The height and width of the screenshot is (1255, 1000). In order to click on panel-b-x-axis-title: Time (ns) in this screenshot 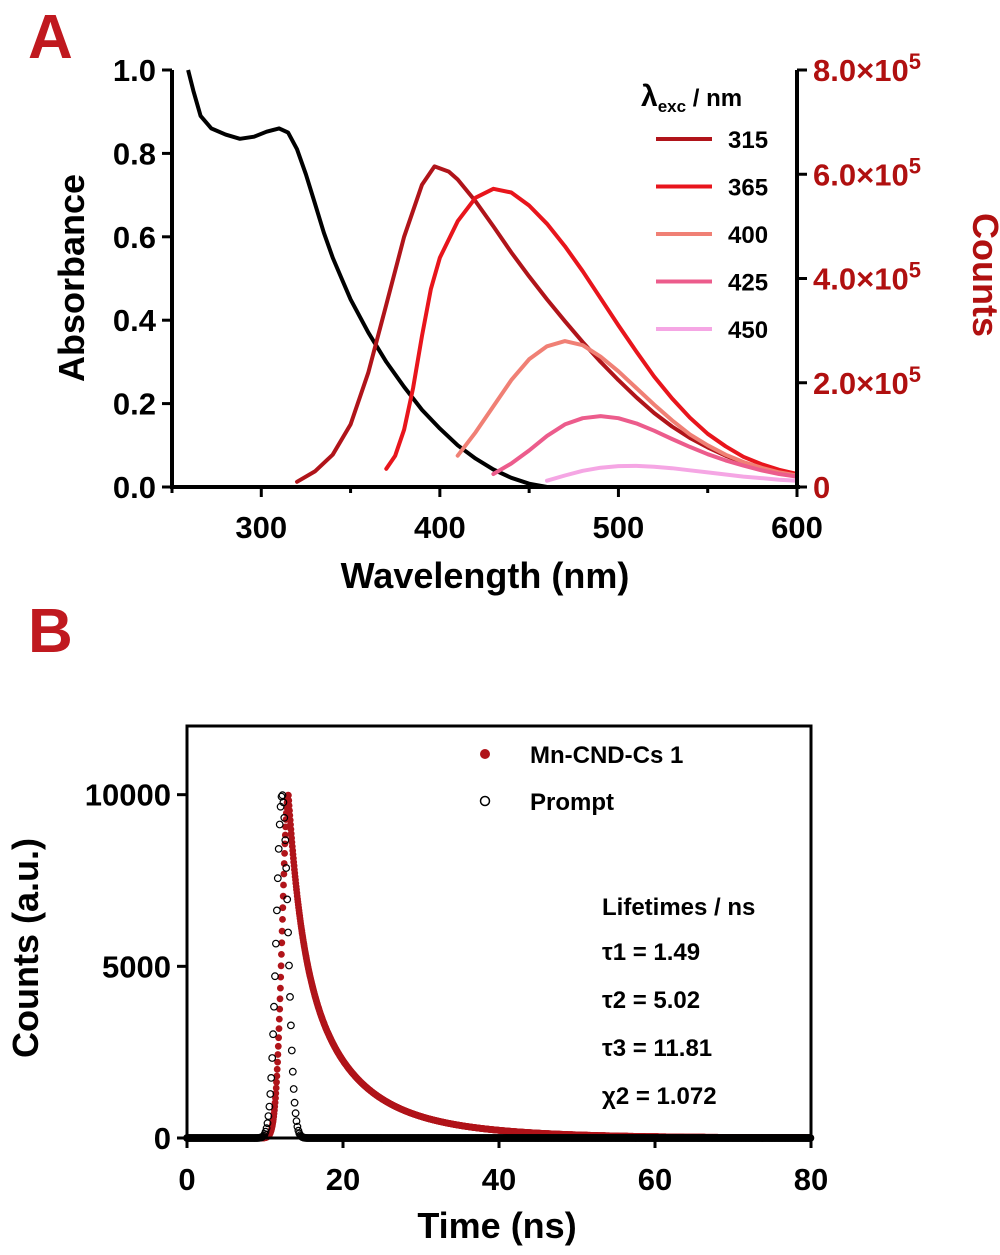, I will do `click(496, 1225)`.